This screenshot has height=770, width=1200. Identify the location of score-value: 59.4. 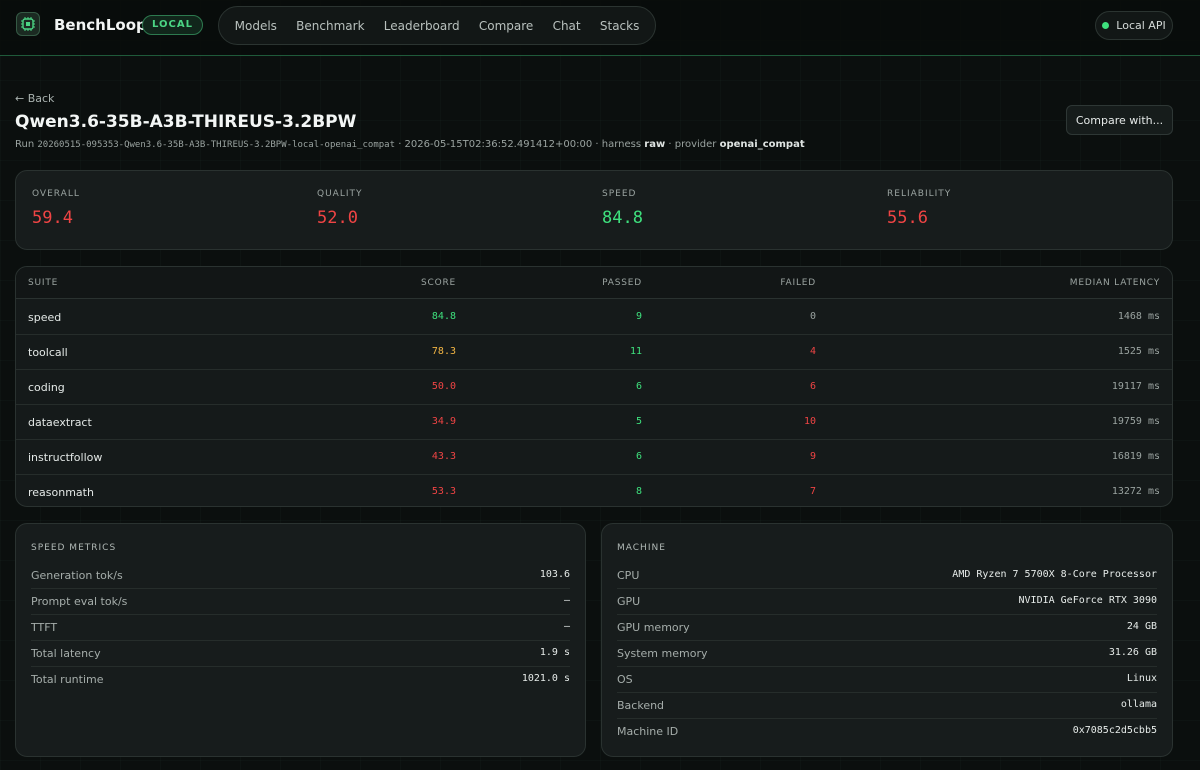
(52, 218).